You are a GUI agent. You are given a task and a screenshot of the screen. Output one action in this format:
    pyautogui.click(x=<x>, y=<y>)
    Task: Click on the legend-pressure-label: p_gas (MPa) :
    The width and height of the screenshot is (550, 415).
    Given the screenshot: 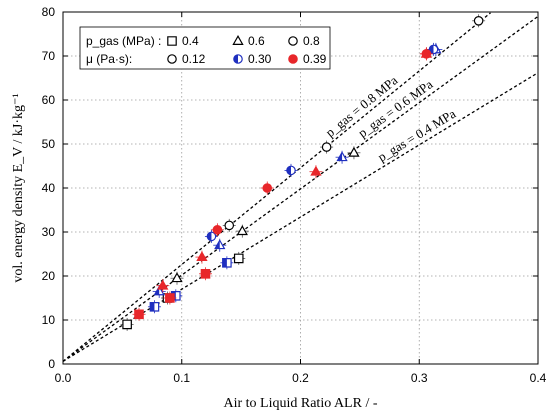 What is the action you would take?
    pyautogui.click(x=123, y=41)
    